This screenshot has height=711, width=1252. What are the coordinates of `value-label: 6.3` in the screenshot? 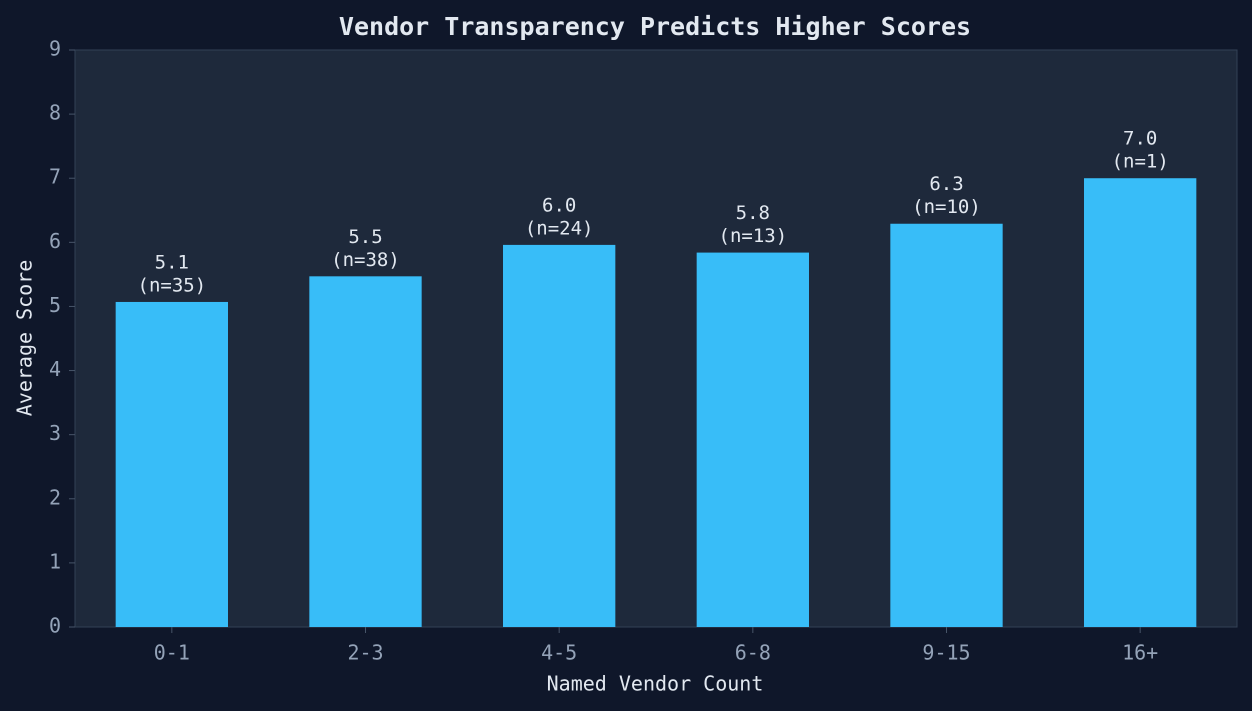 It's located at (946, 184).